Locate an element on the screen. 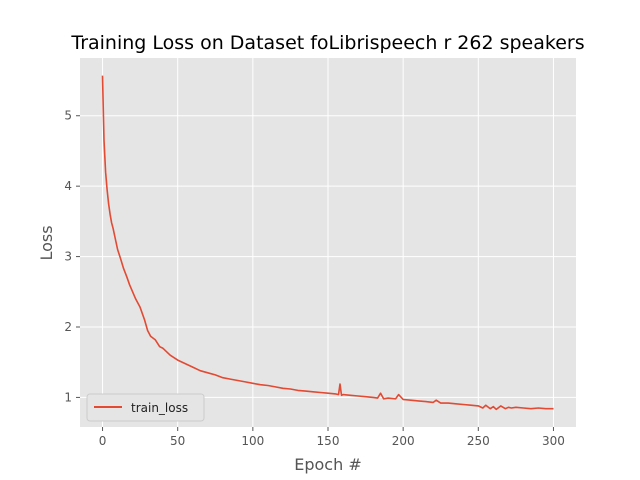 This screenshot has width=640, height=480. y-axis-ticks: 1 2 3 4 5 is located at coordinates (72, 256).